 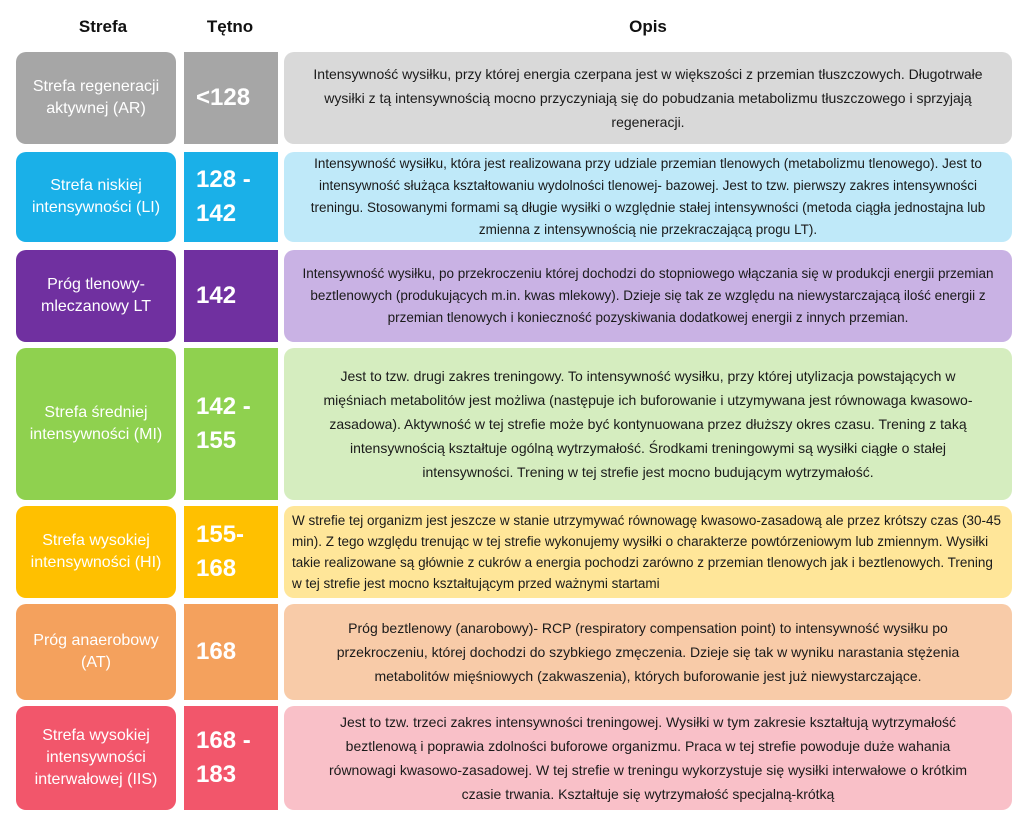 What do you see at coordinates (96, 652) in the screenshot?
I see `zone-name: Próg anaerobowy (AT)` at bounding box center [96, 652].